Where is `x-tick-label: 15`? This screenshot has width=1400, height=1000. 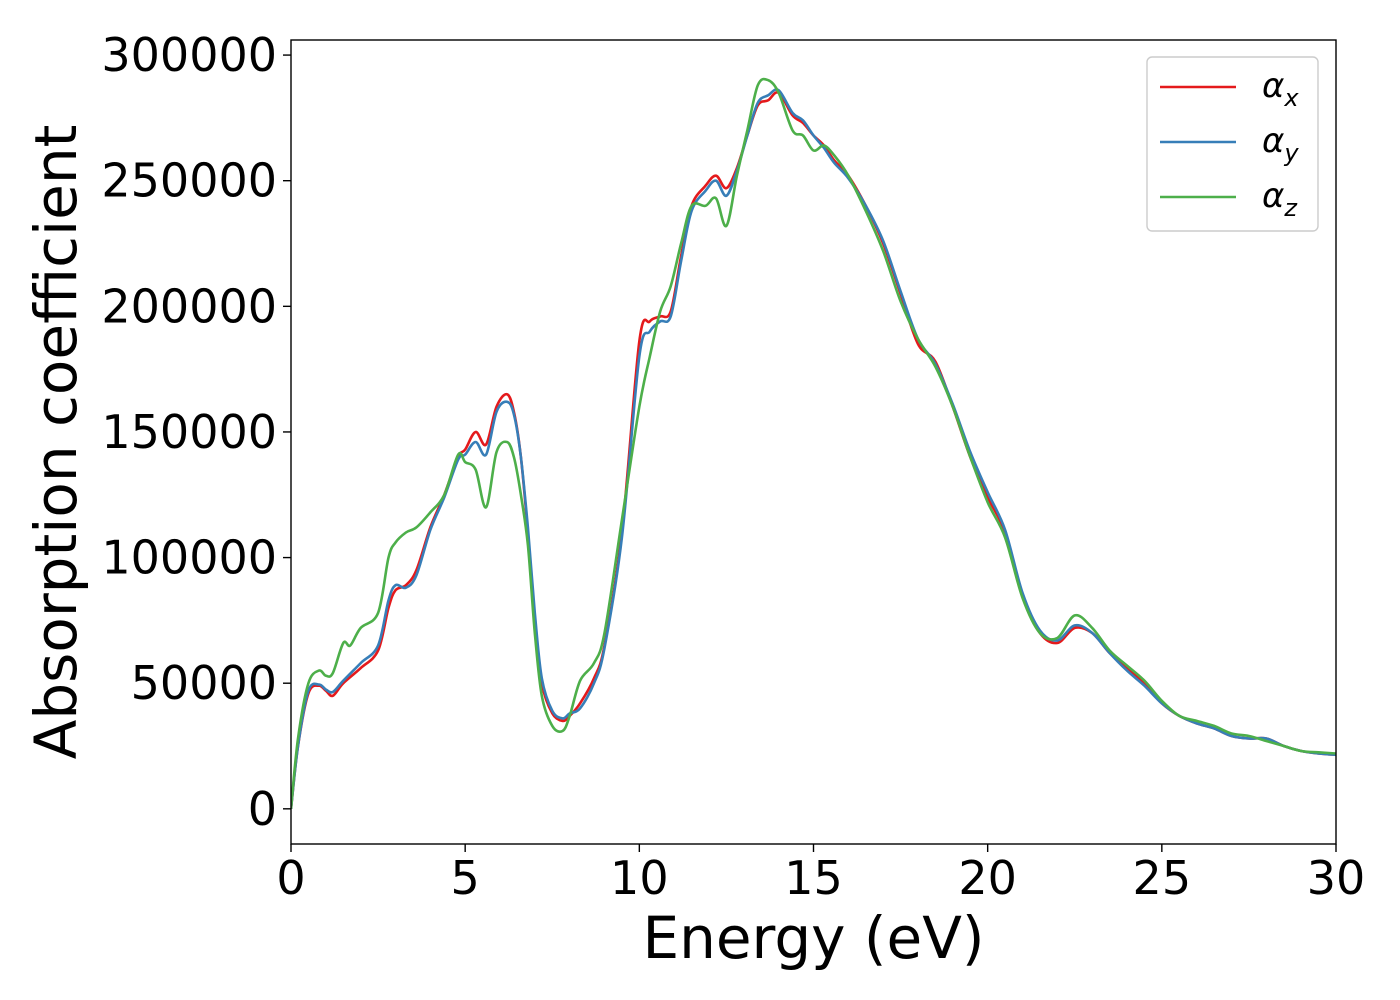 x-tick-label: 15 is located at coordinates (813, 878).